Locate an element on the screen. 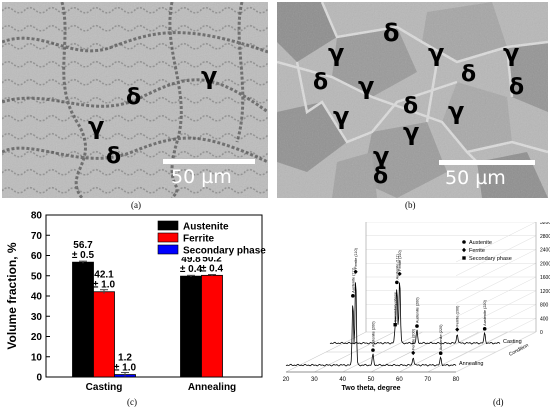 The width and height of the screenshot is (550, 411). legend-label: Secondary phase is located at coordinates (490, 259).